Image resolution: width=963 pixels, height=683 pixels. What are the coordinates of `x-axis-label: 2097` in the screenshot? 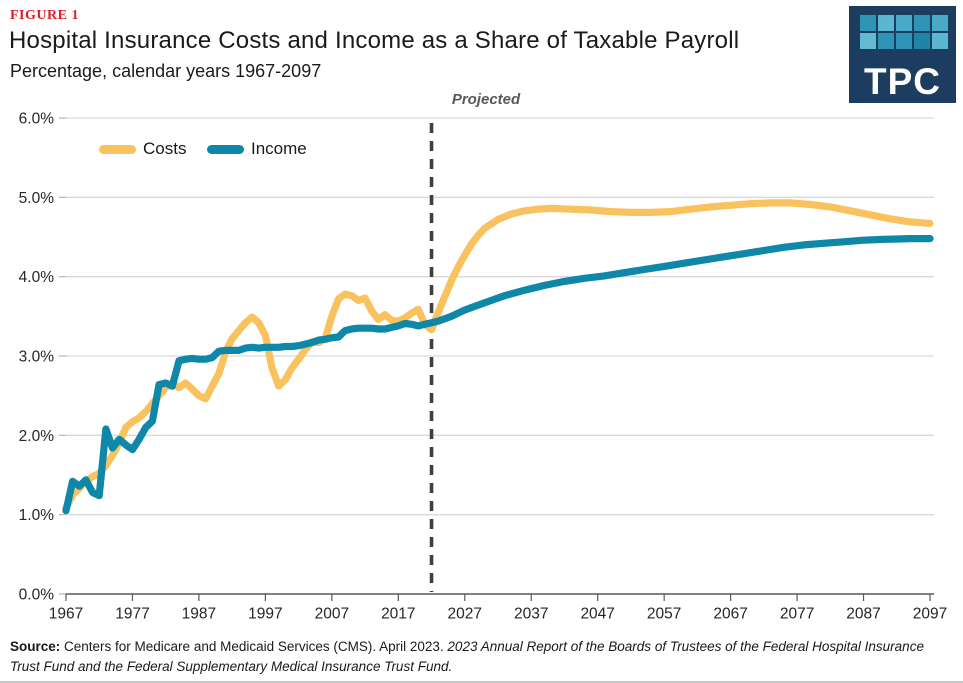 It's located at (930, 613).